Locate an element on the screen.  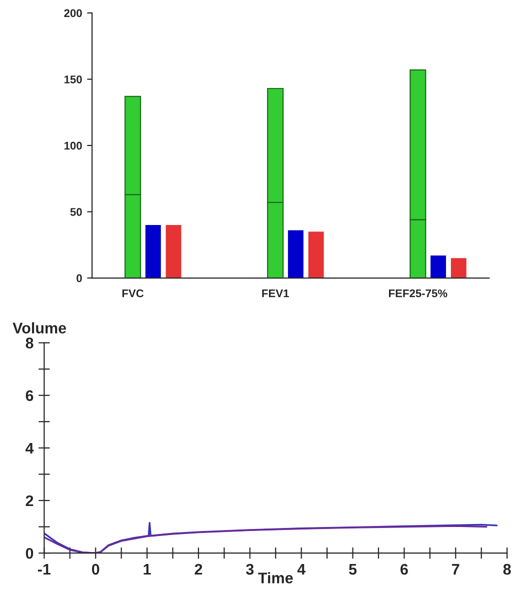
y-tick-label: 50 is located at coordinates (76, 212).